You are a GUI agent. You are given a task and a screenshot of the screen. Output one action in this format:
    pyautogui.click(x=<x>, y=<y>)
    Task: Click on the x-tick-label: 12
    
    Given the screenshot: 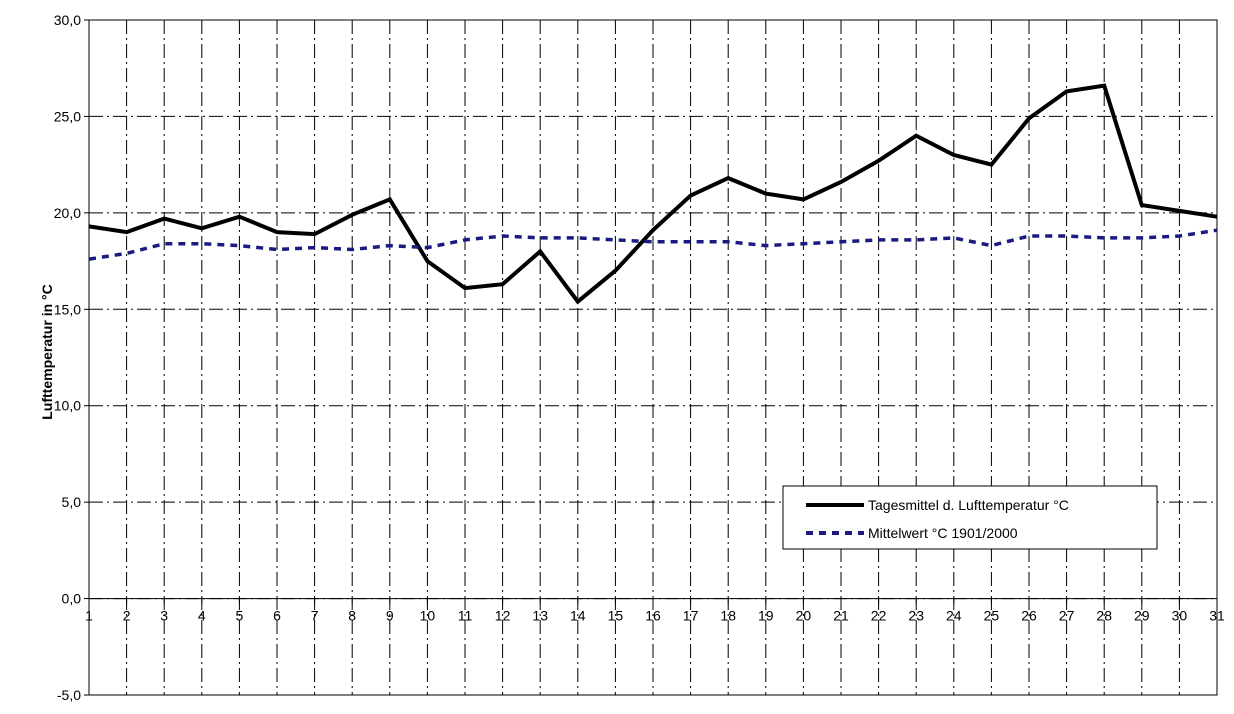 What is the action you would take?
    pyautogui.click(x=503, y=616)
    